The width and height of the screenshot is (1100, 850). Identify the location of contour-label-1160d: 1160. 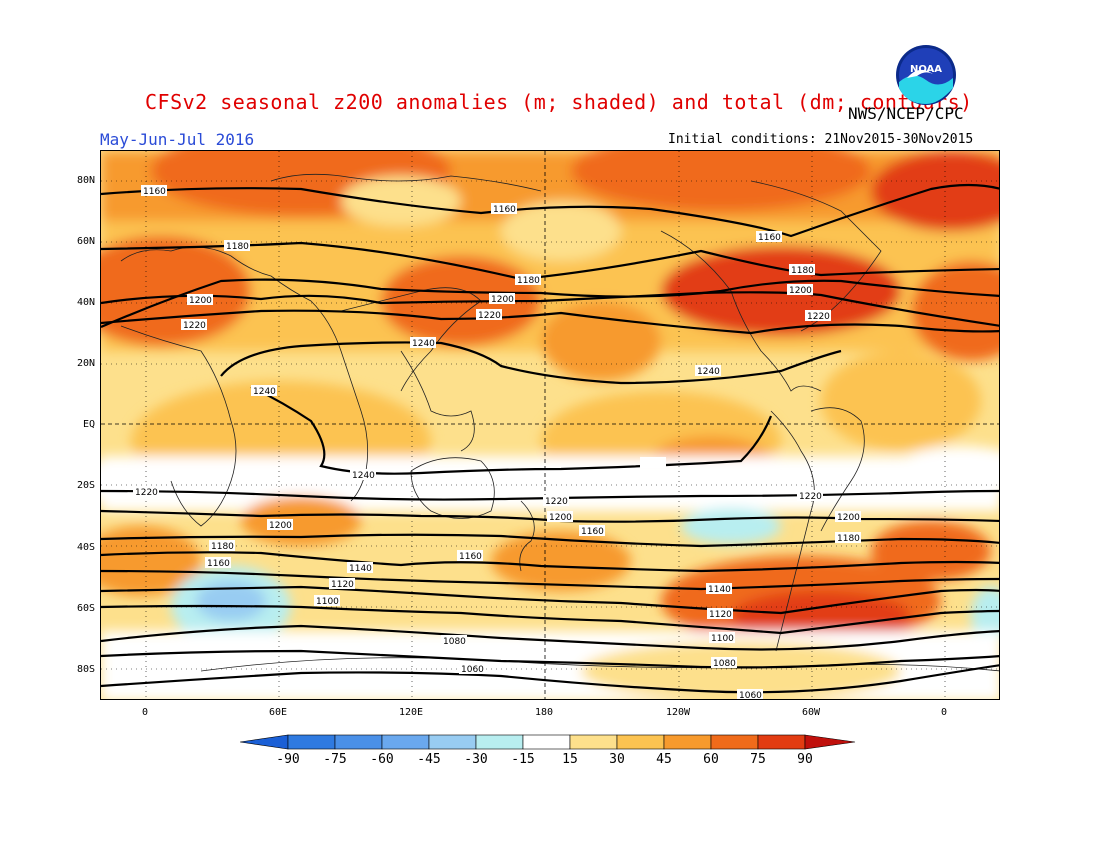
(592, 531).